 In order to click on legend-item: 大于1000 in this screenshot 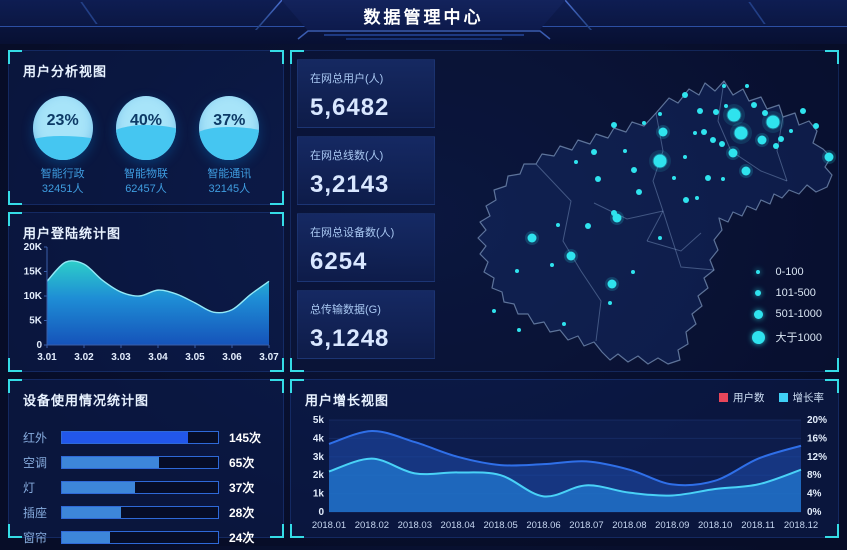, I will do `click(787, 337)`.